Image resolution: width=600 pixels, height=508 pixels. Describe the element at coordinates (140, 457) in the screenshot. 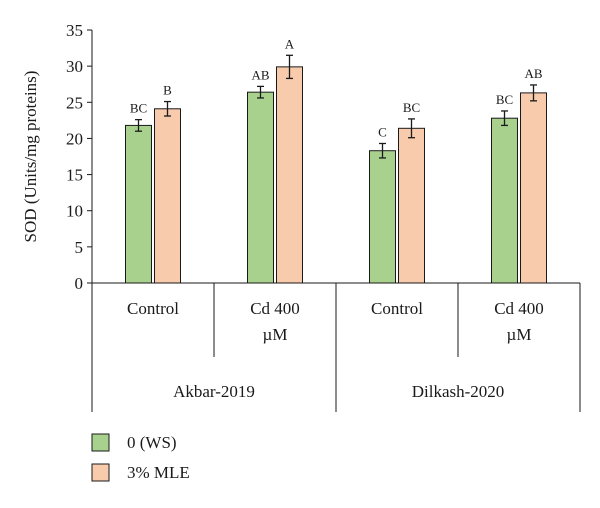

I see `legend: 0 (WS) 3% MLE` at that location.